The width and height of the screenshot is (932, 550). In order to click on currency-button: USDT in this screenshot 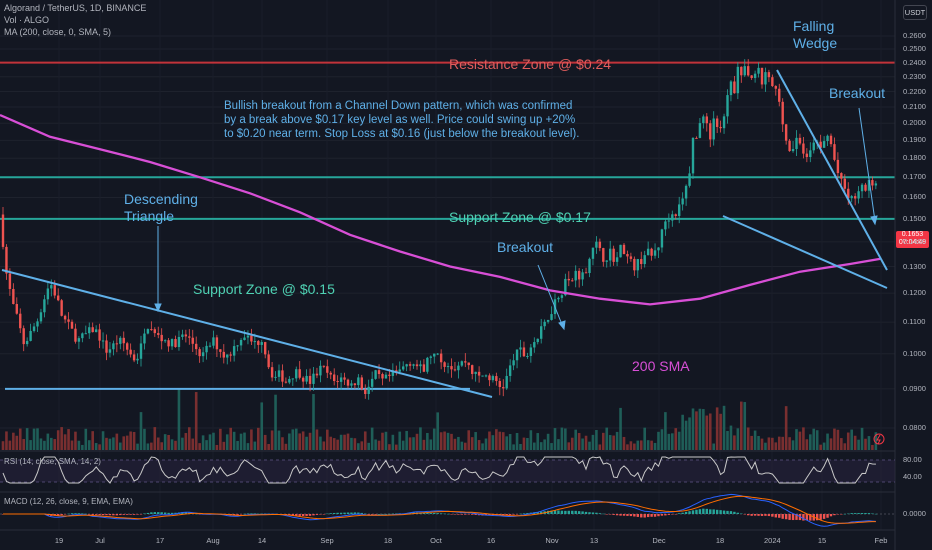, I will do `click(915, 12)`.